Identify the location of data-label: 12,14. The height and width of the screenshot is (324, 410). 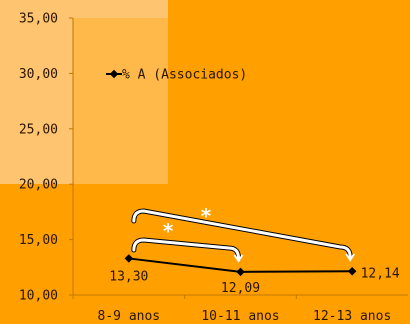
(380, 273).